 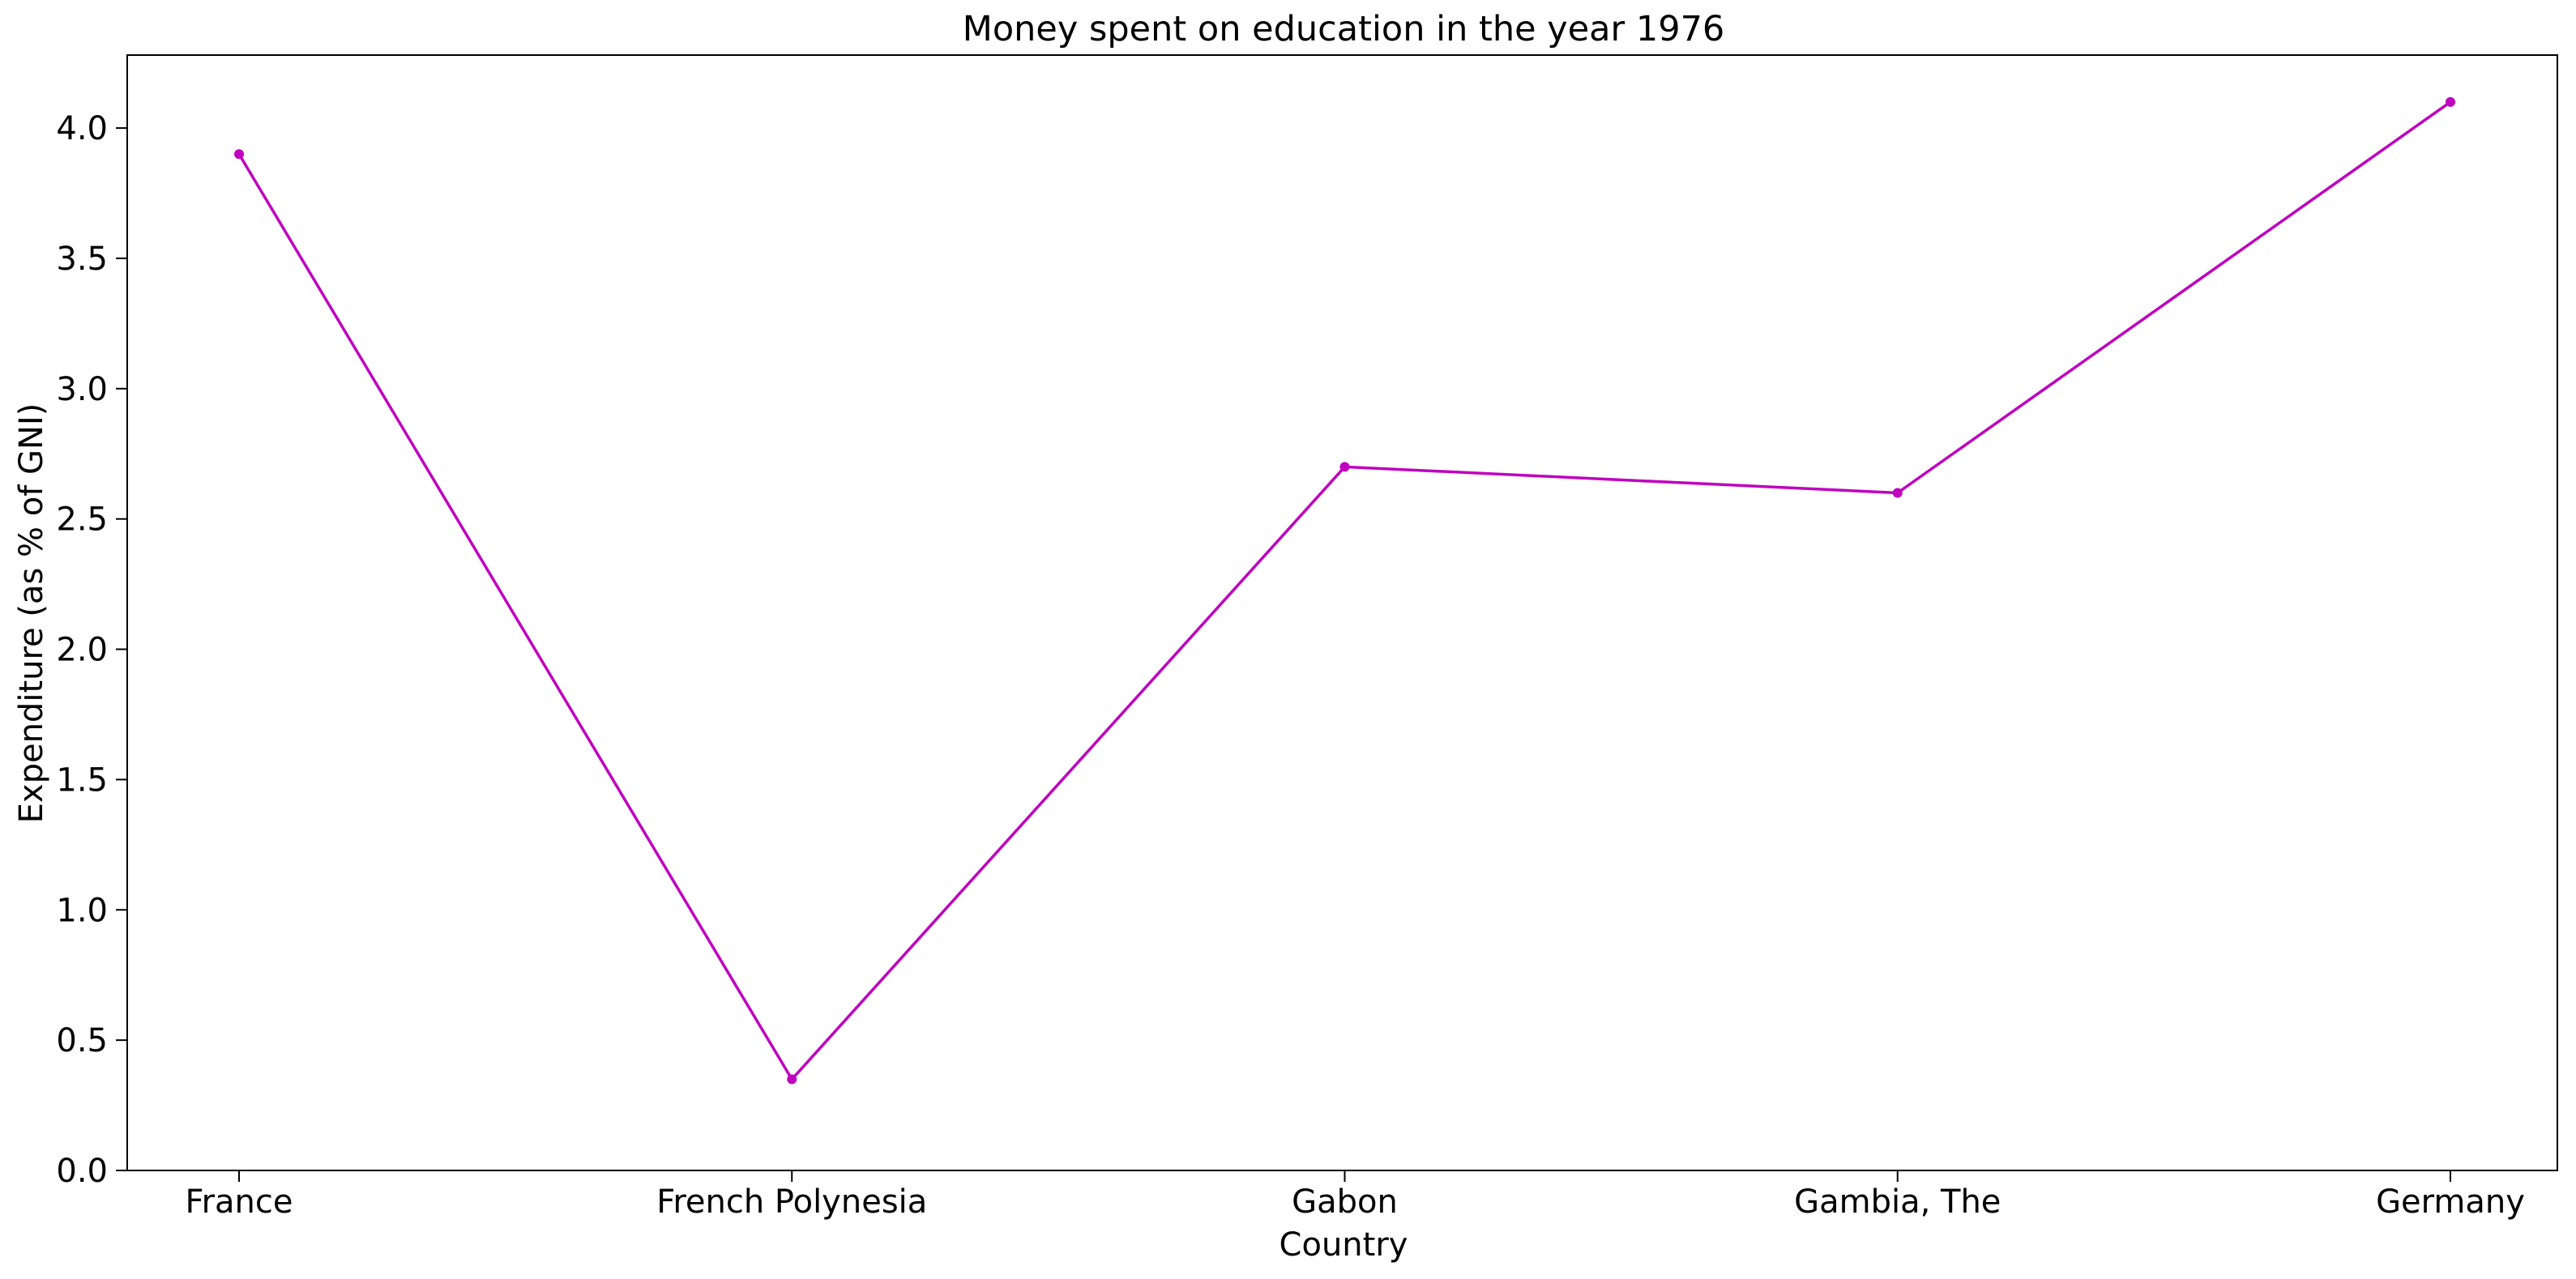 What do you see at coordinates (1897, 1202) in the screenshot?
I see `x-tick-label: Gambia, The` at bounding box center [1897, 1202].